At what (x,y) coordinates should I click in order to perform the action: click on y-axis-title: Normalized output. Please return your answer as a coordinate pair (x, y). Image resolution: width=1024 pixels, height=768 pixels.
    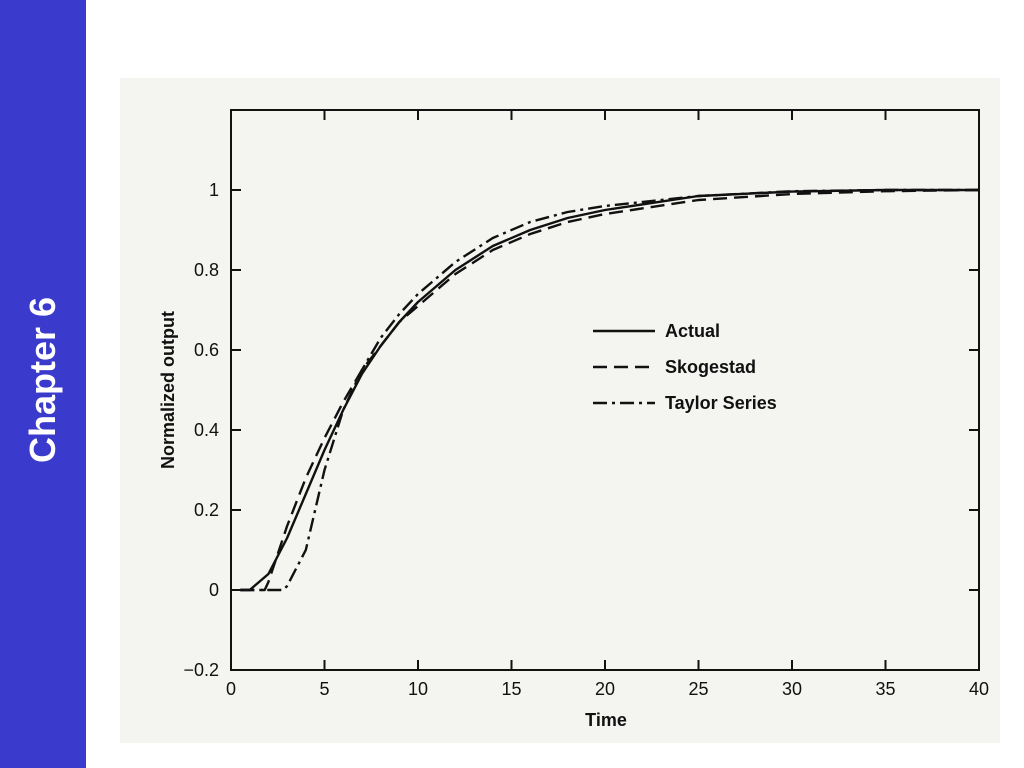
    Looking at the image, I should click on (168, 390).